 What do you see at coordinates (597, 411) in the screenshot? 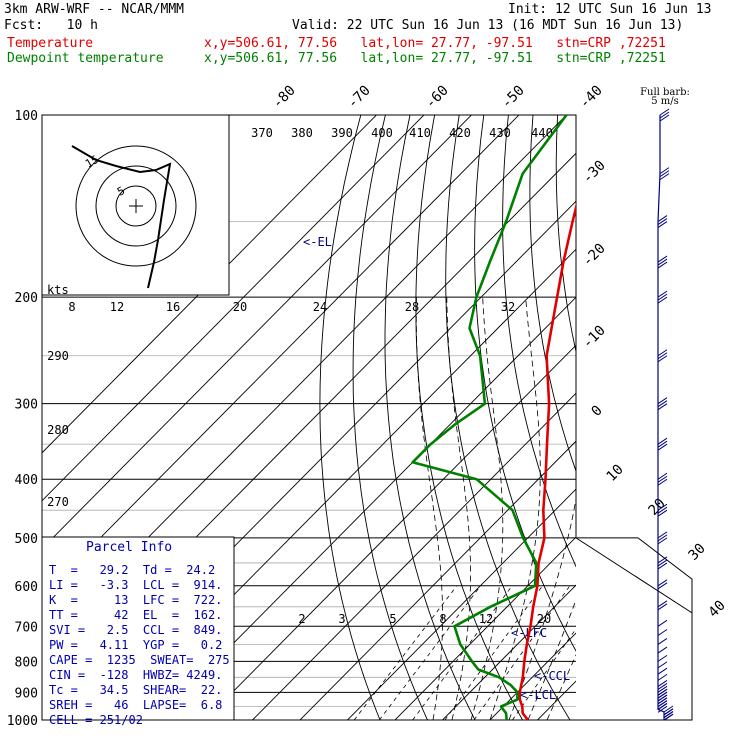
I see `isotherm-label: 0` at bounding box center [597, 411].